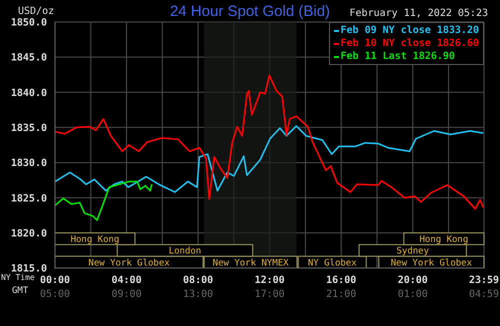  What do you see at coordinates (55, 280) in the screenshot?
I see `x-tick-label: 00:00` at bounding box center [55, 280].